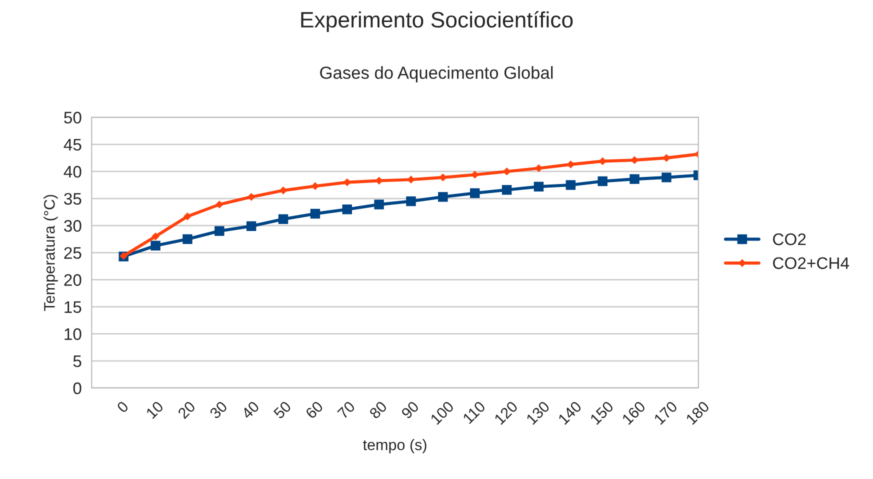  Describe the element at coordinates (436, 74) in the screenshot. I see `chart-subtitle: Gases do Aquecimento Global` at that location.